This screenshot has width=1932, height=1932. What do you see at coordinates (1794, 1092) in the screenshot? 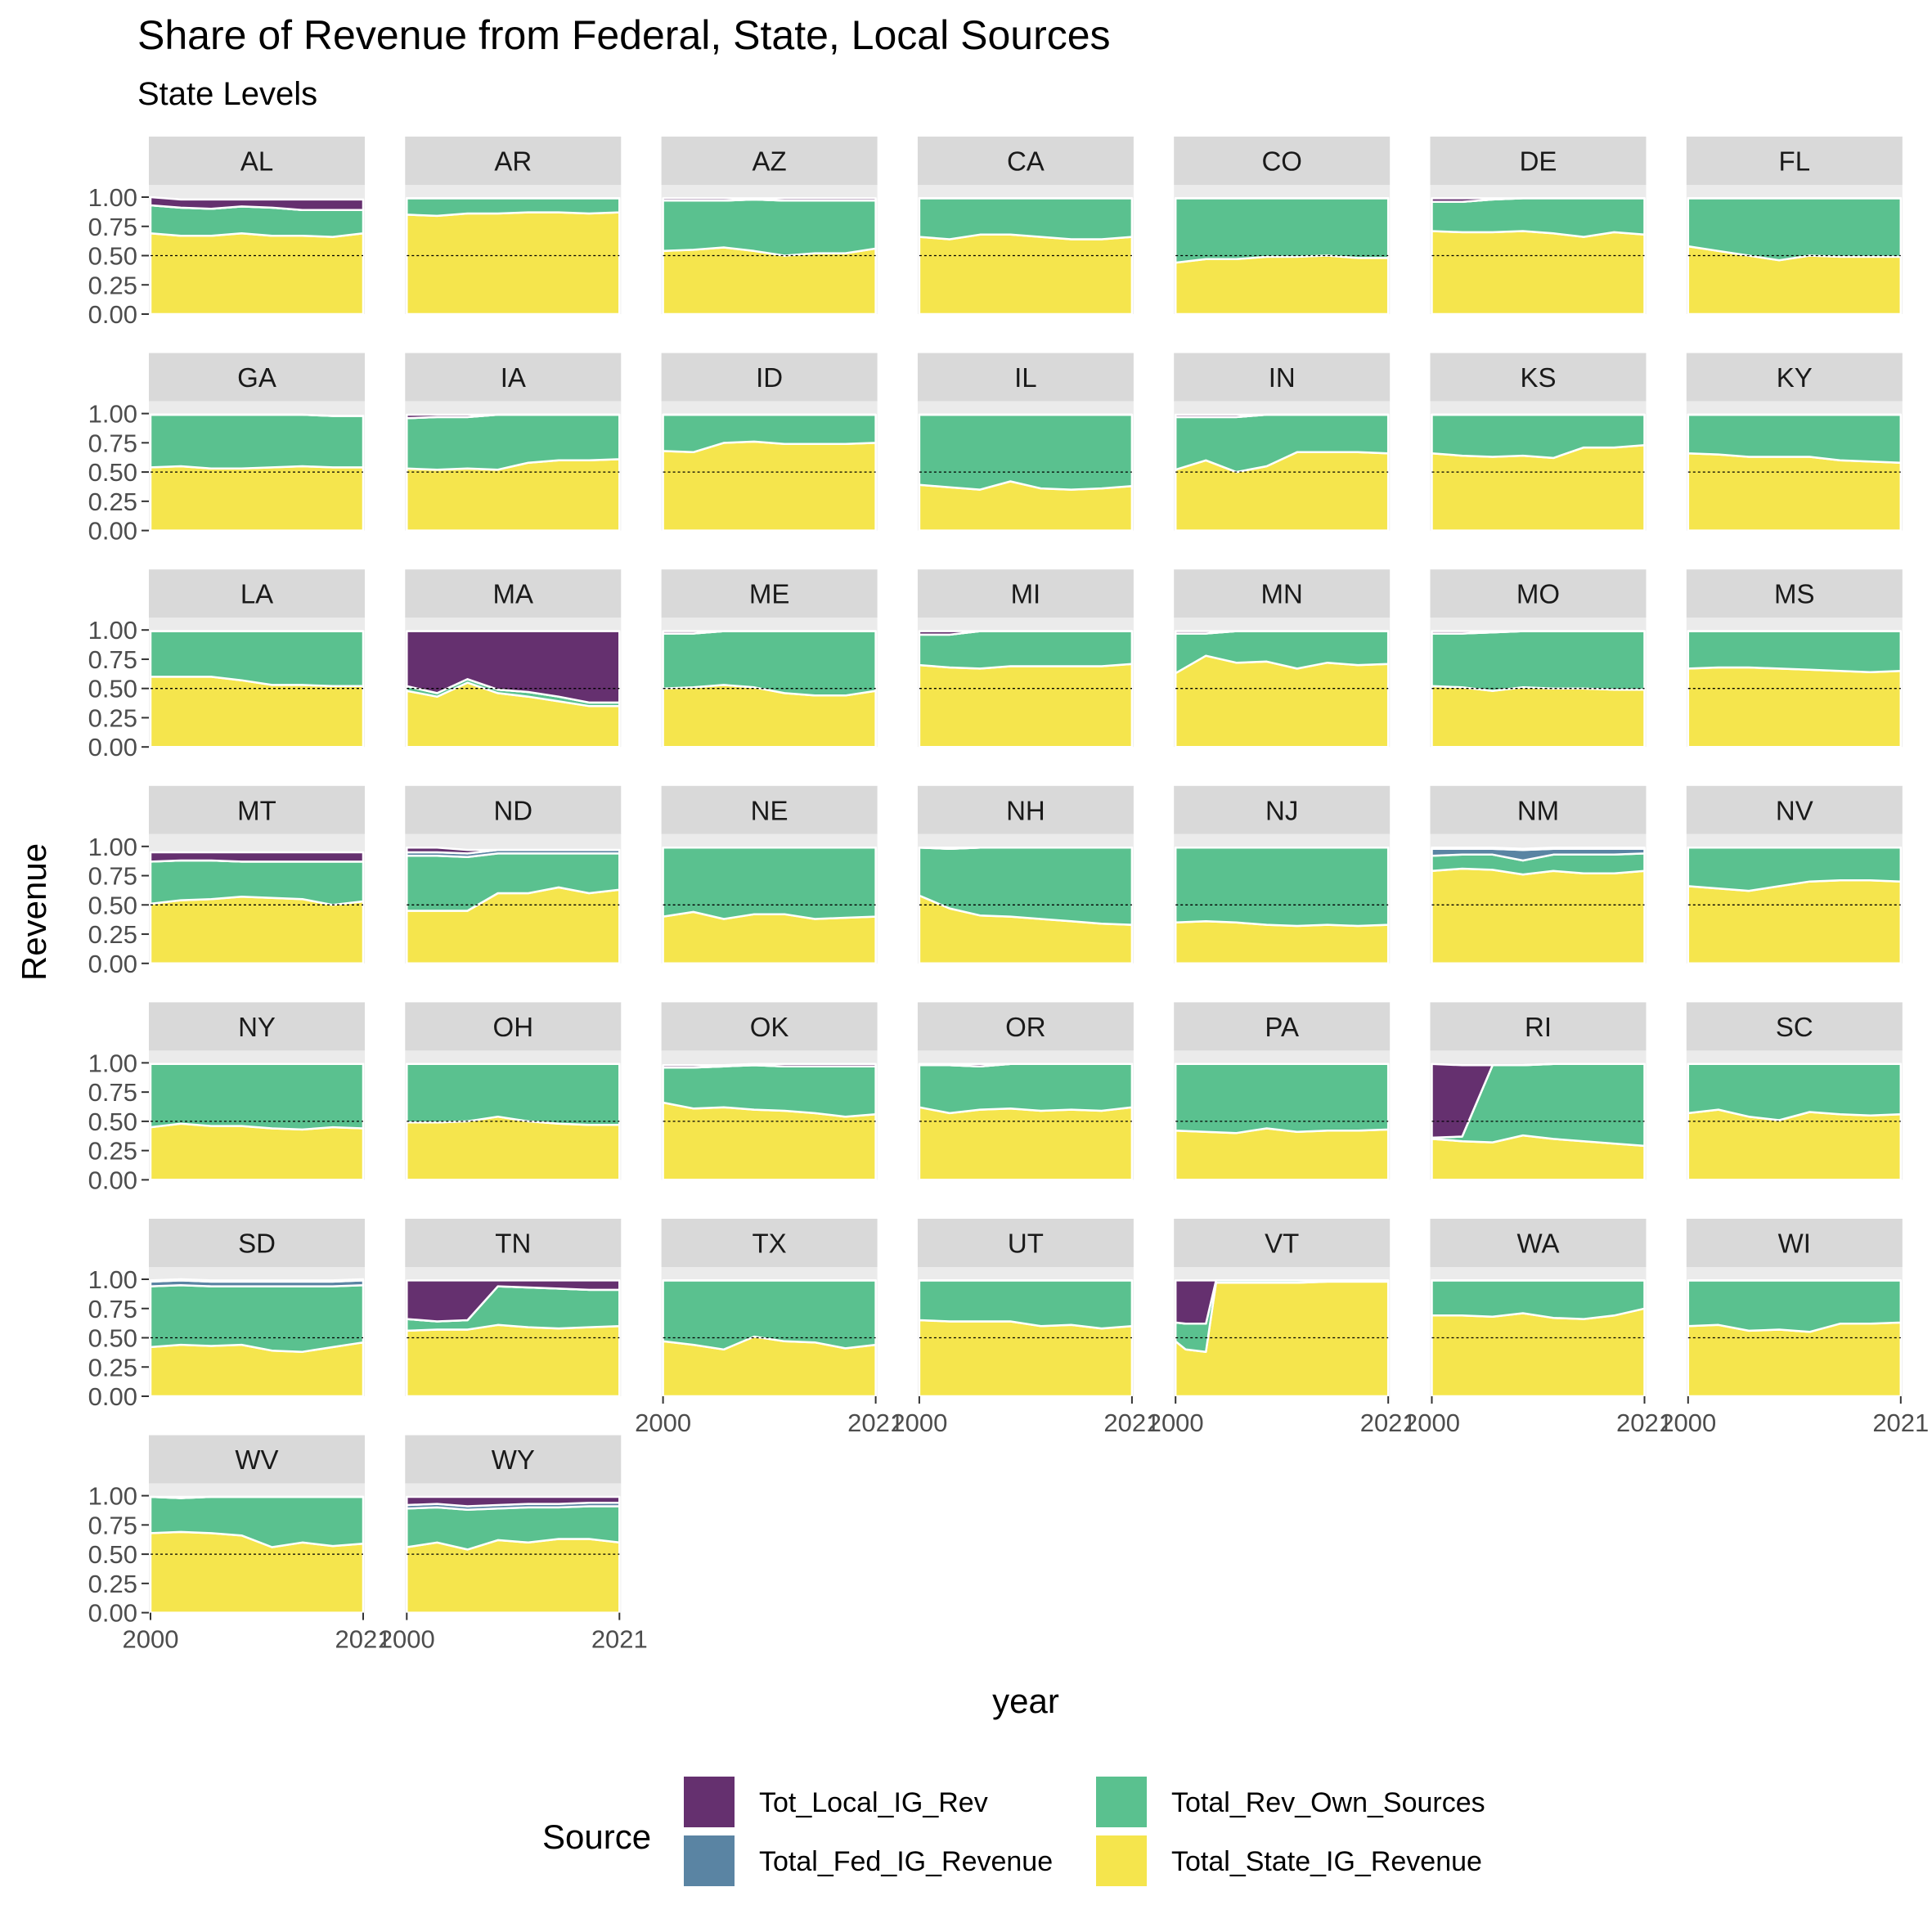
I see `panel-sc: SC` at bounding box center [1794, 1092].